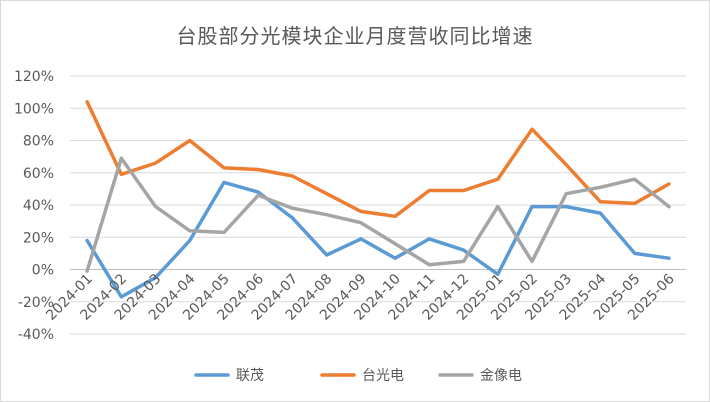  Describe the element at coordinates (38, 238) in the screenshot. I see `y-tick-label: 20%` at that location.